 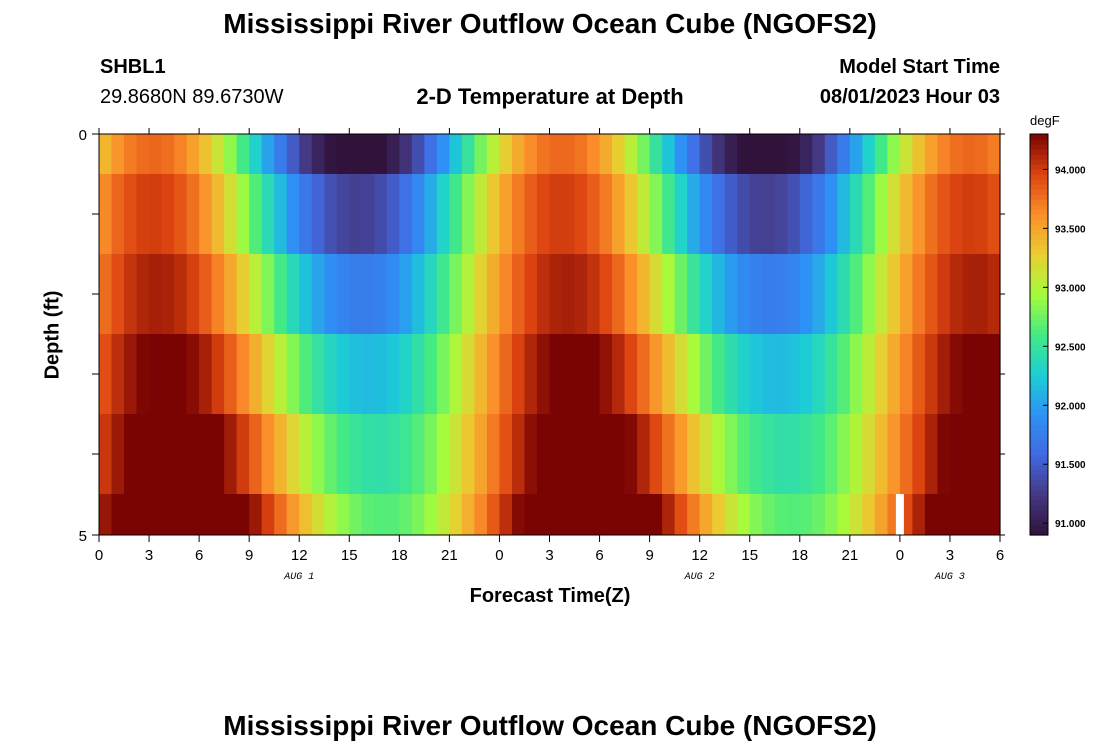 What do you see at coordinates (249, 555) in the screenshot?
I see `x-tick-label: 9` at bounding box center [249, 555].